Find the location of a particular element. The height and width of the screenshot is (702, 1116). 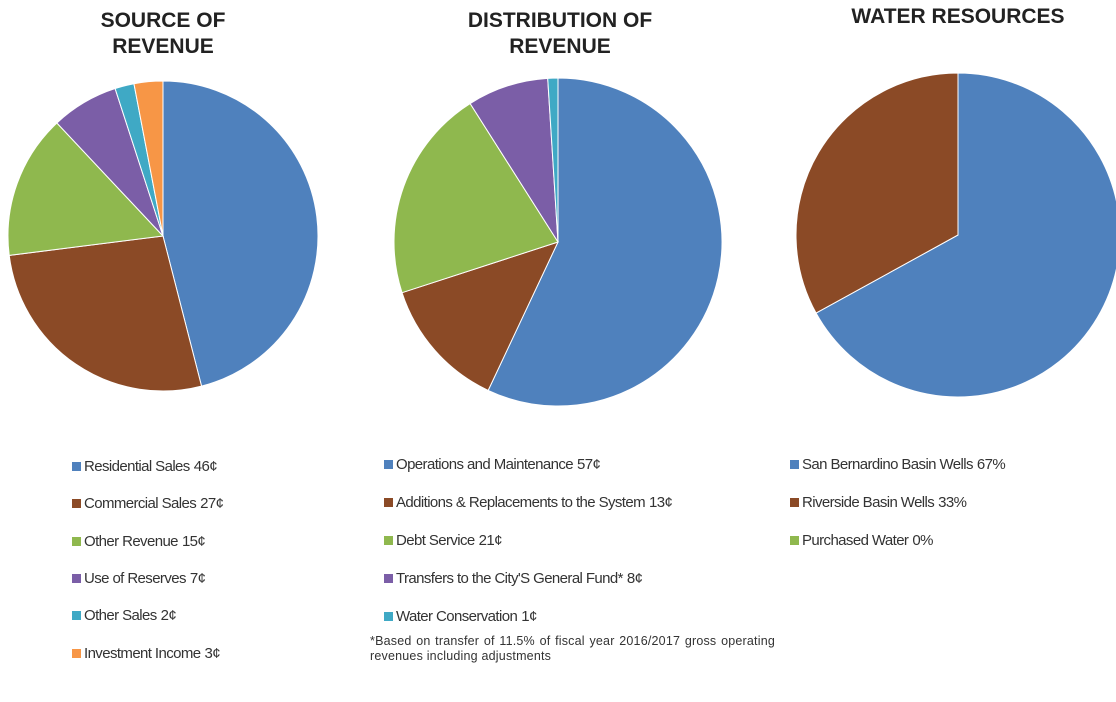

legend-label: Other Revenue is located at coordinates (131, 541).